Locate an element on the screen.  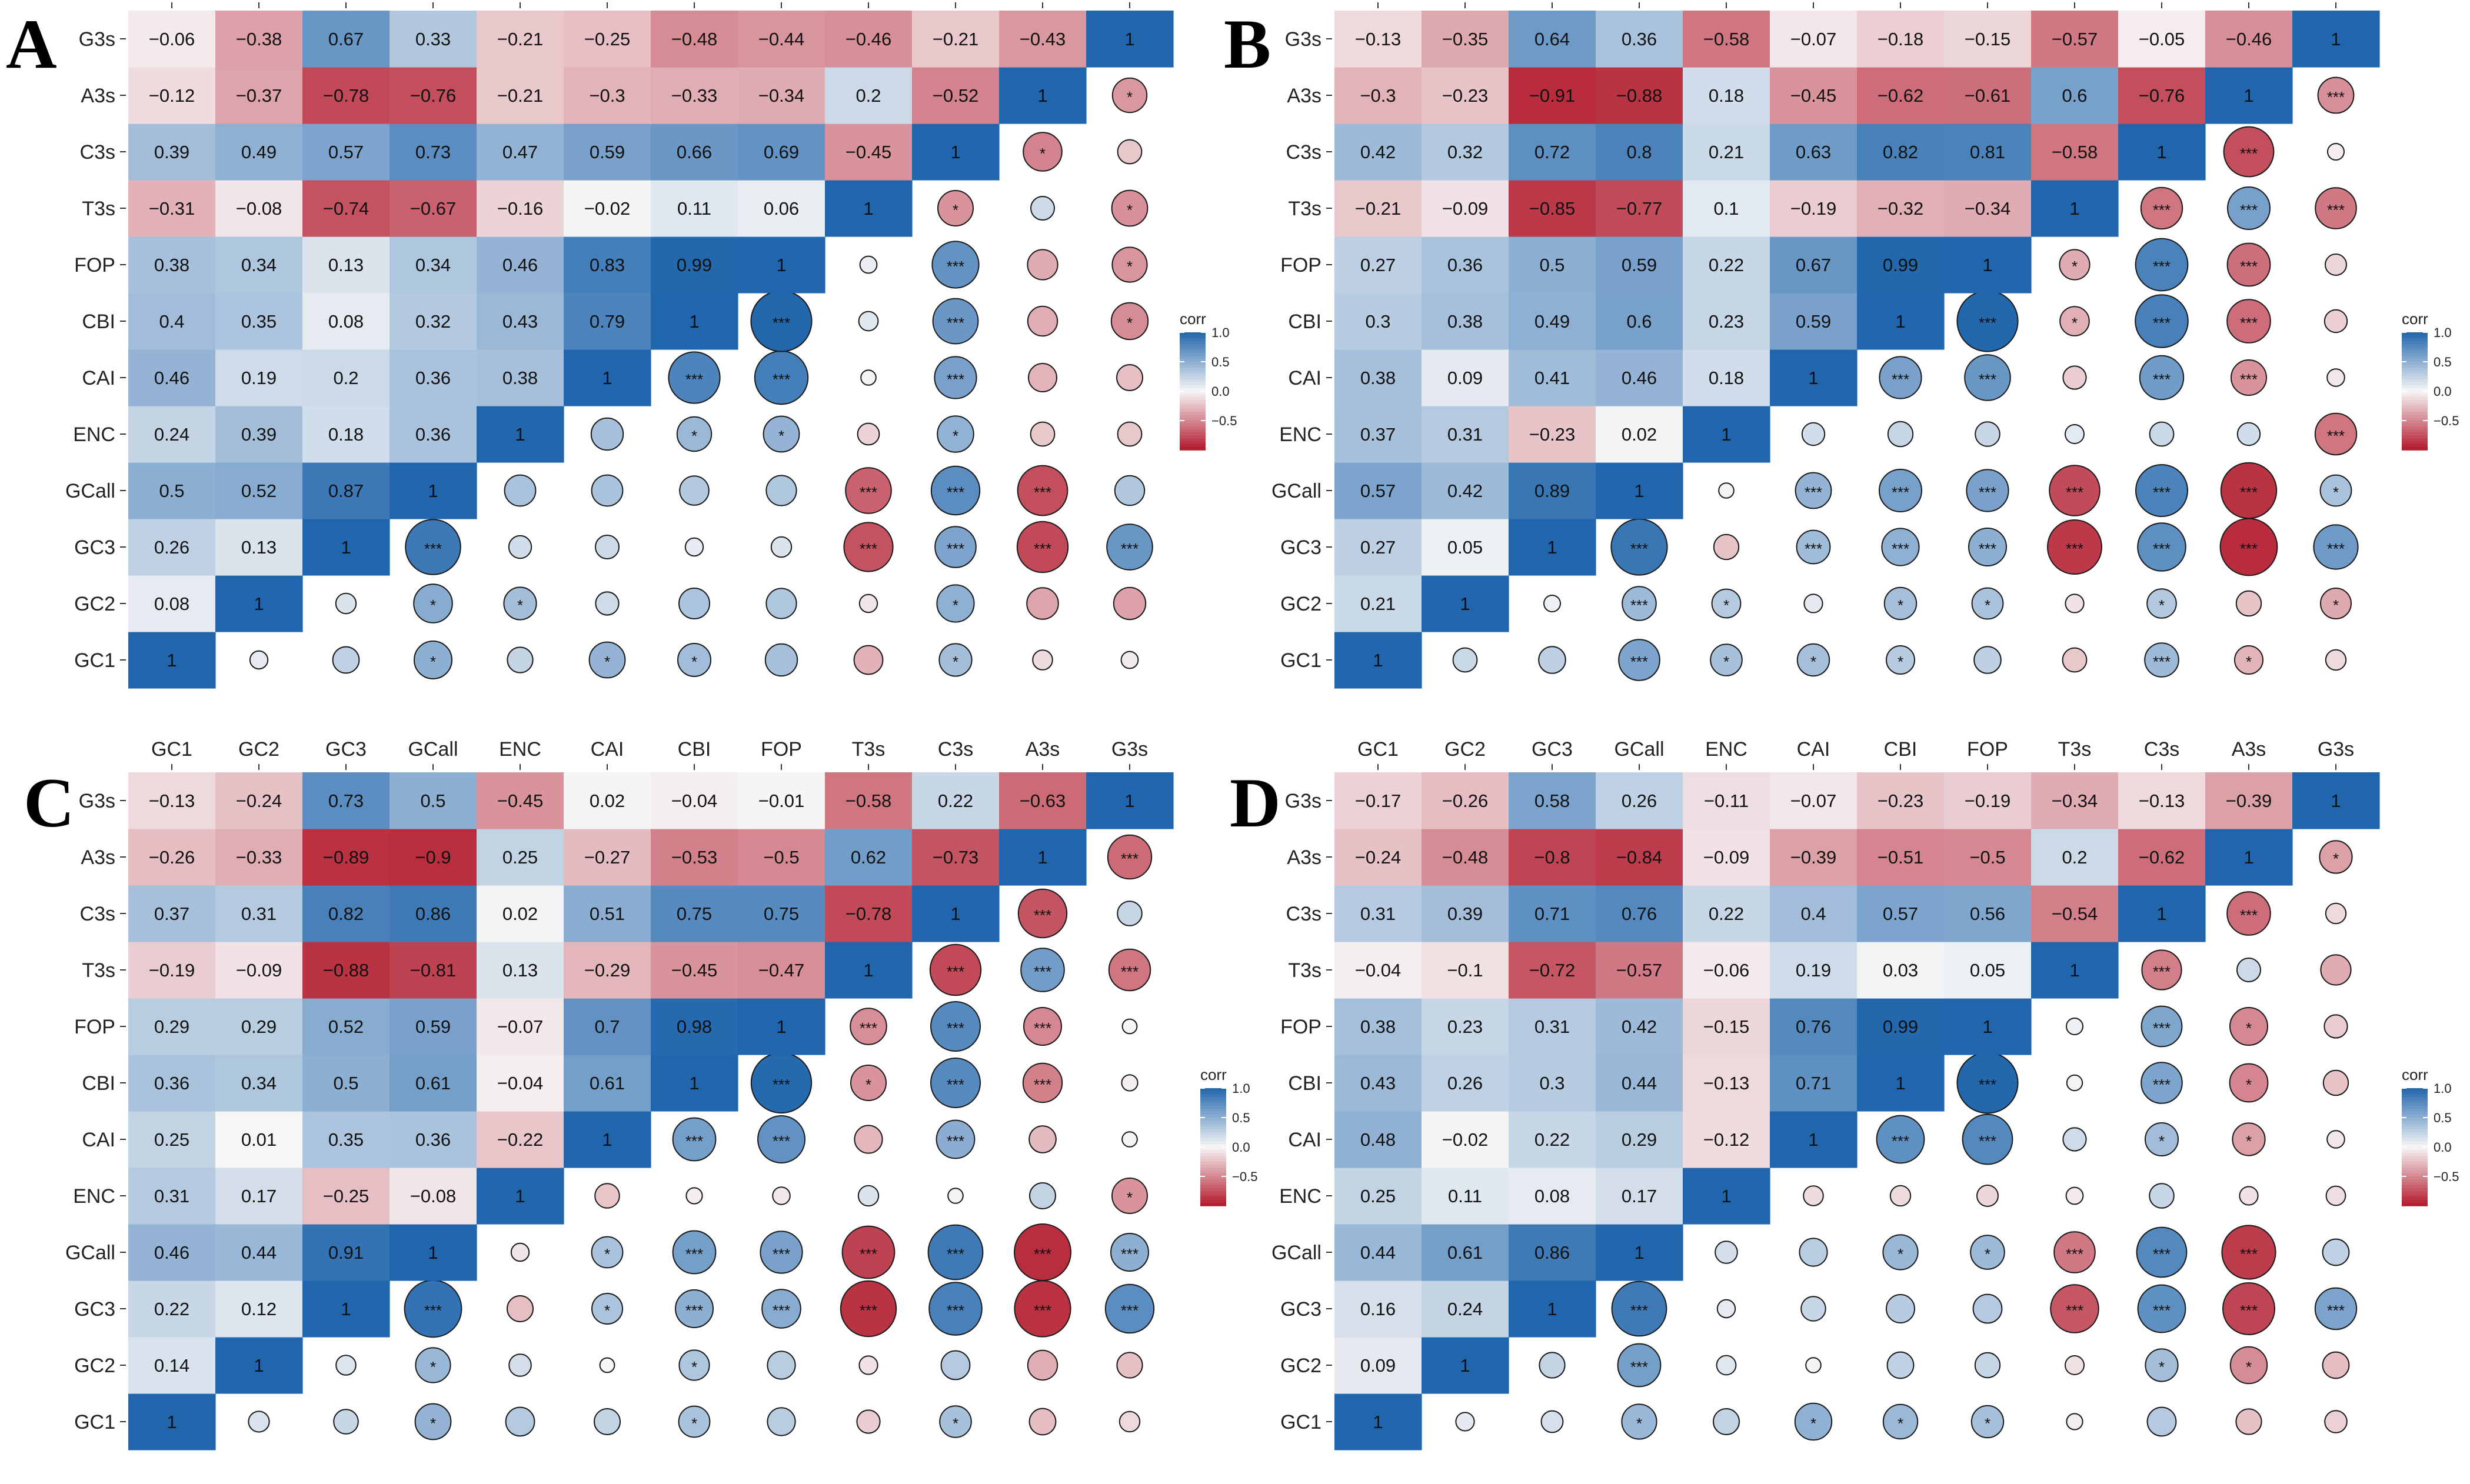
corr-value: 0.38 is located at coordinates (171, 265).